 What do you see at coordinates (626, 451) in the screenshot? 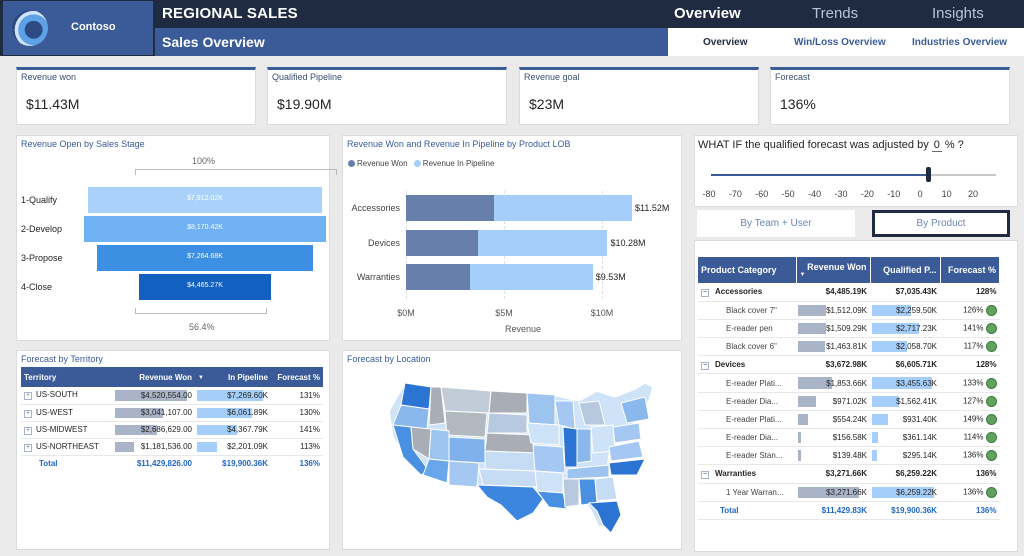
I see `state-virginia` at bounding box center [626, 451].